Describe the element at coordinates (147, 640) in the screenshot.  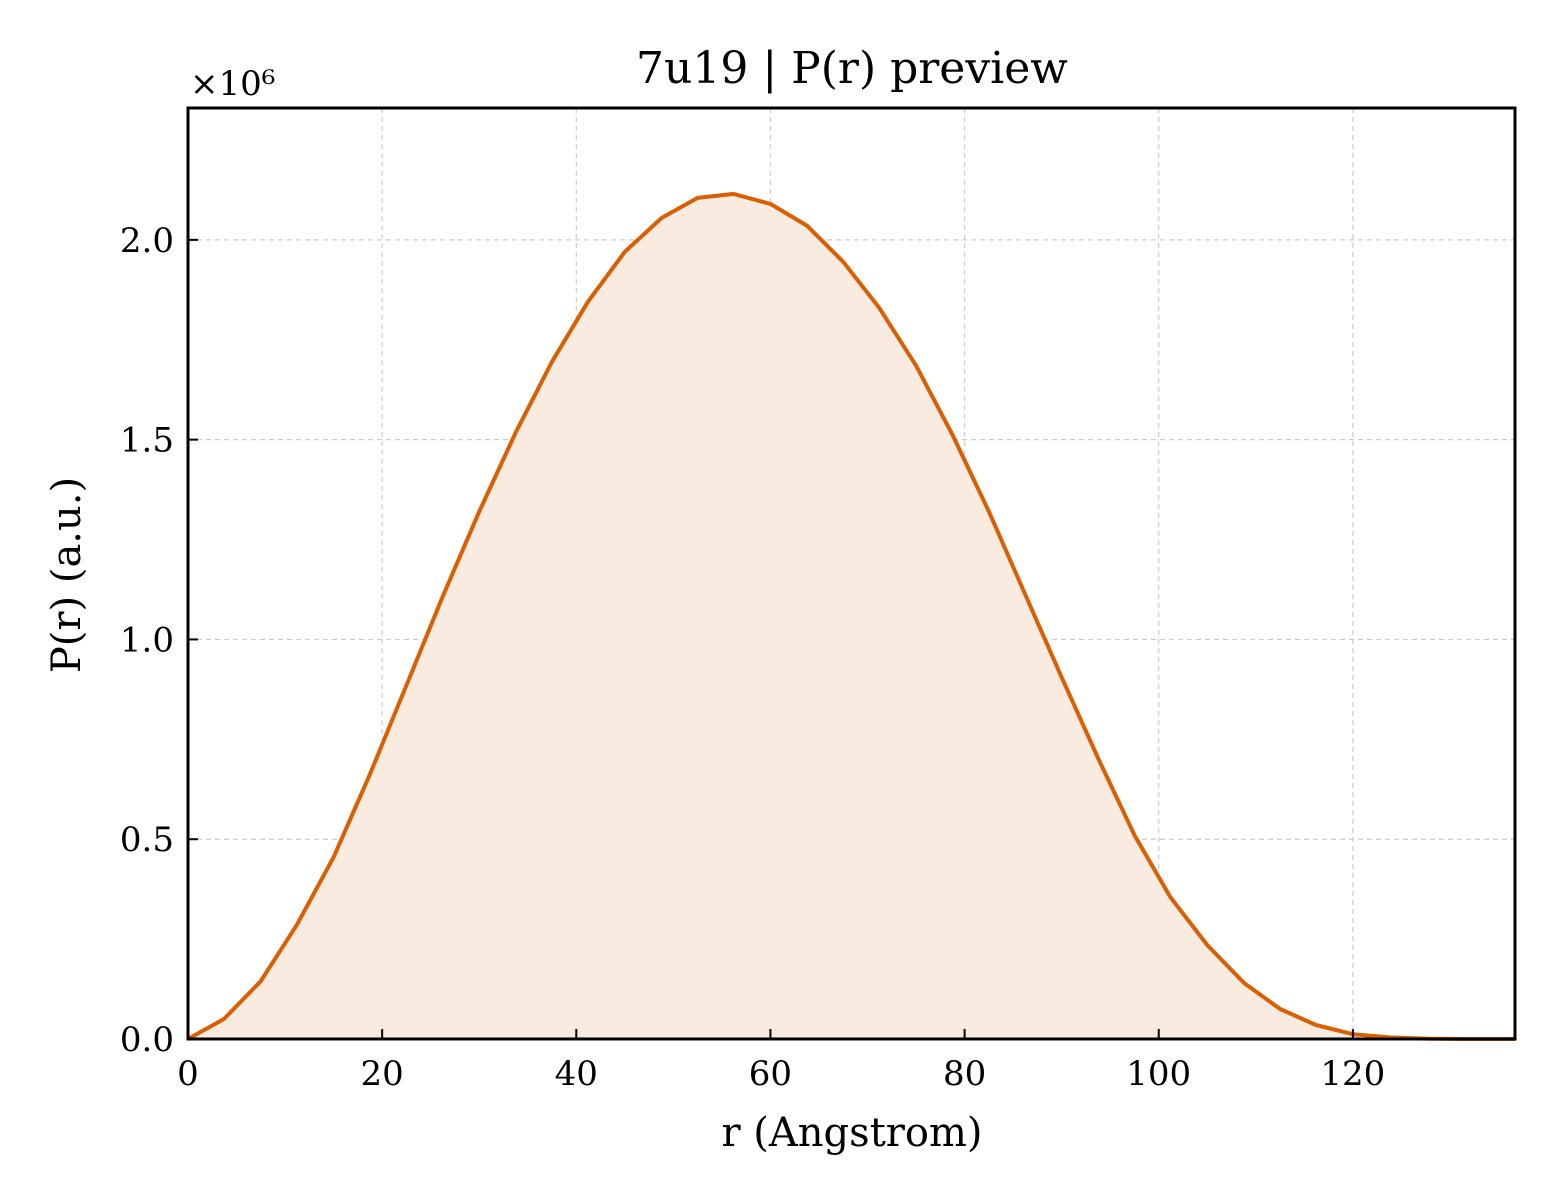
I see `y-tick-label: 1.0` at that location.